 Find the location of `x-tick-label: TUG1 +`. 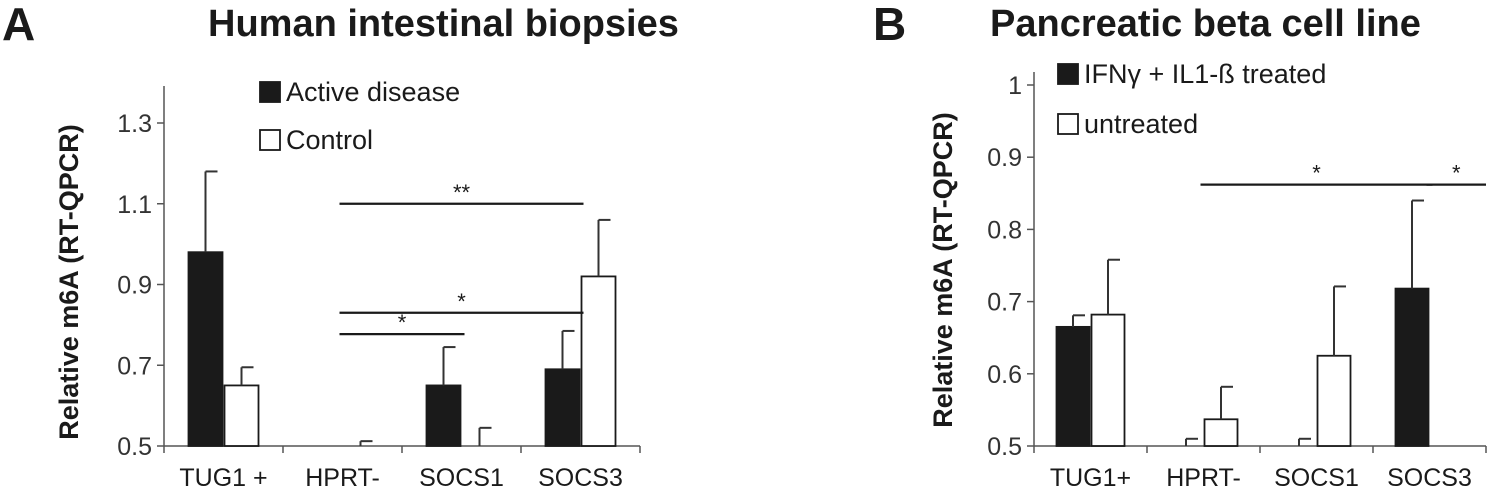

x-tick-label: TUG1 + is located at coordinates (223, 478).